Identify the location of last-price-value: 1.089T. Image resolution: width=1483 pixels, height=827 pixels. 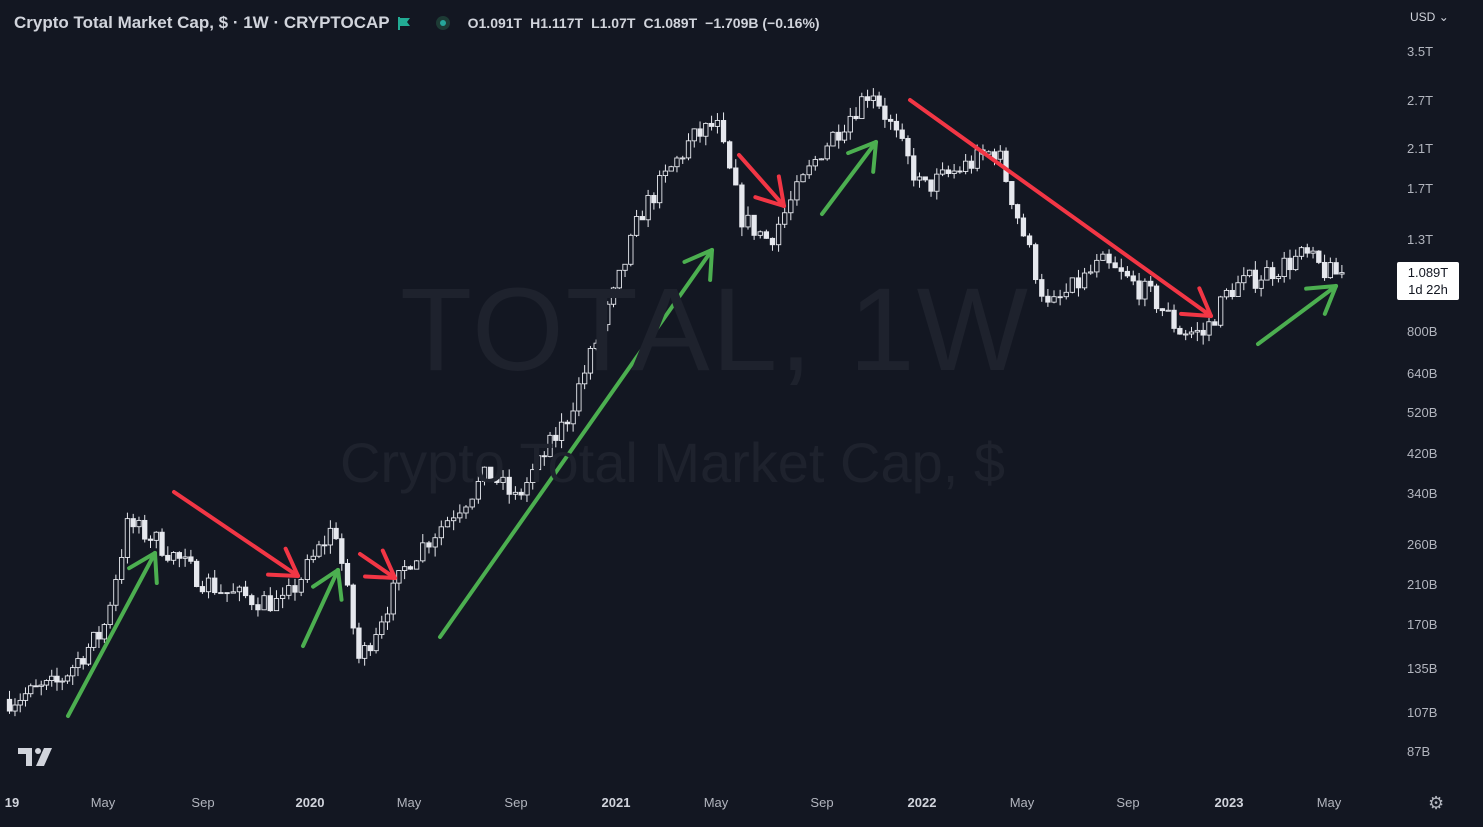
(1428, 272).